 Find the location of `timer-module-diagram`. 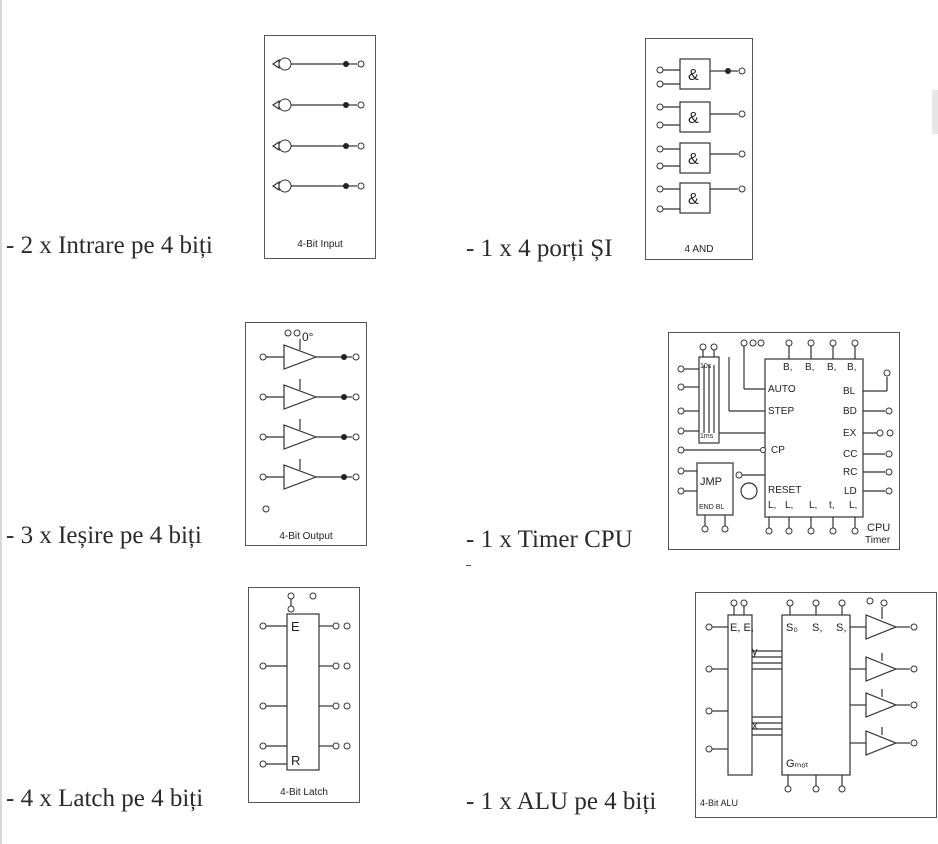

timer-module-diagram is located at coordinates (785, 437).